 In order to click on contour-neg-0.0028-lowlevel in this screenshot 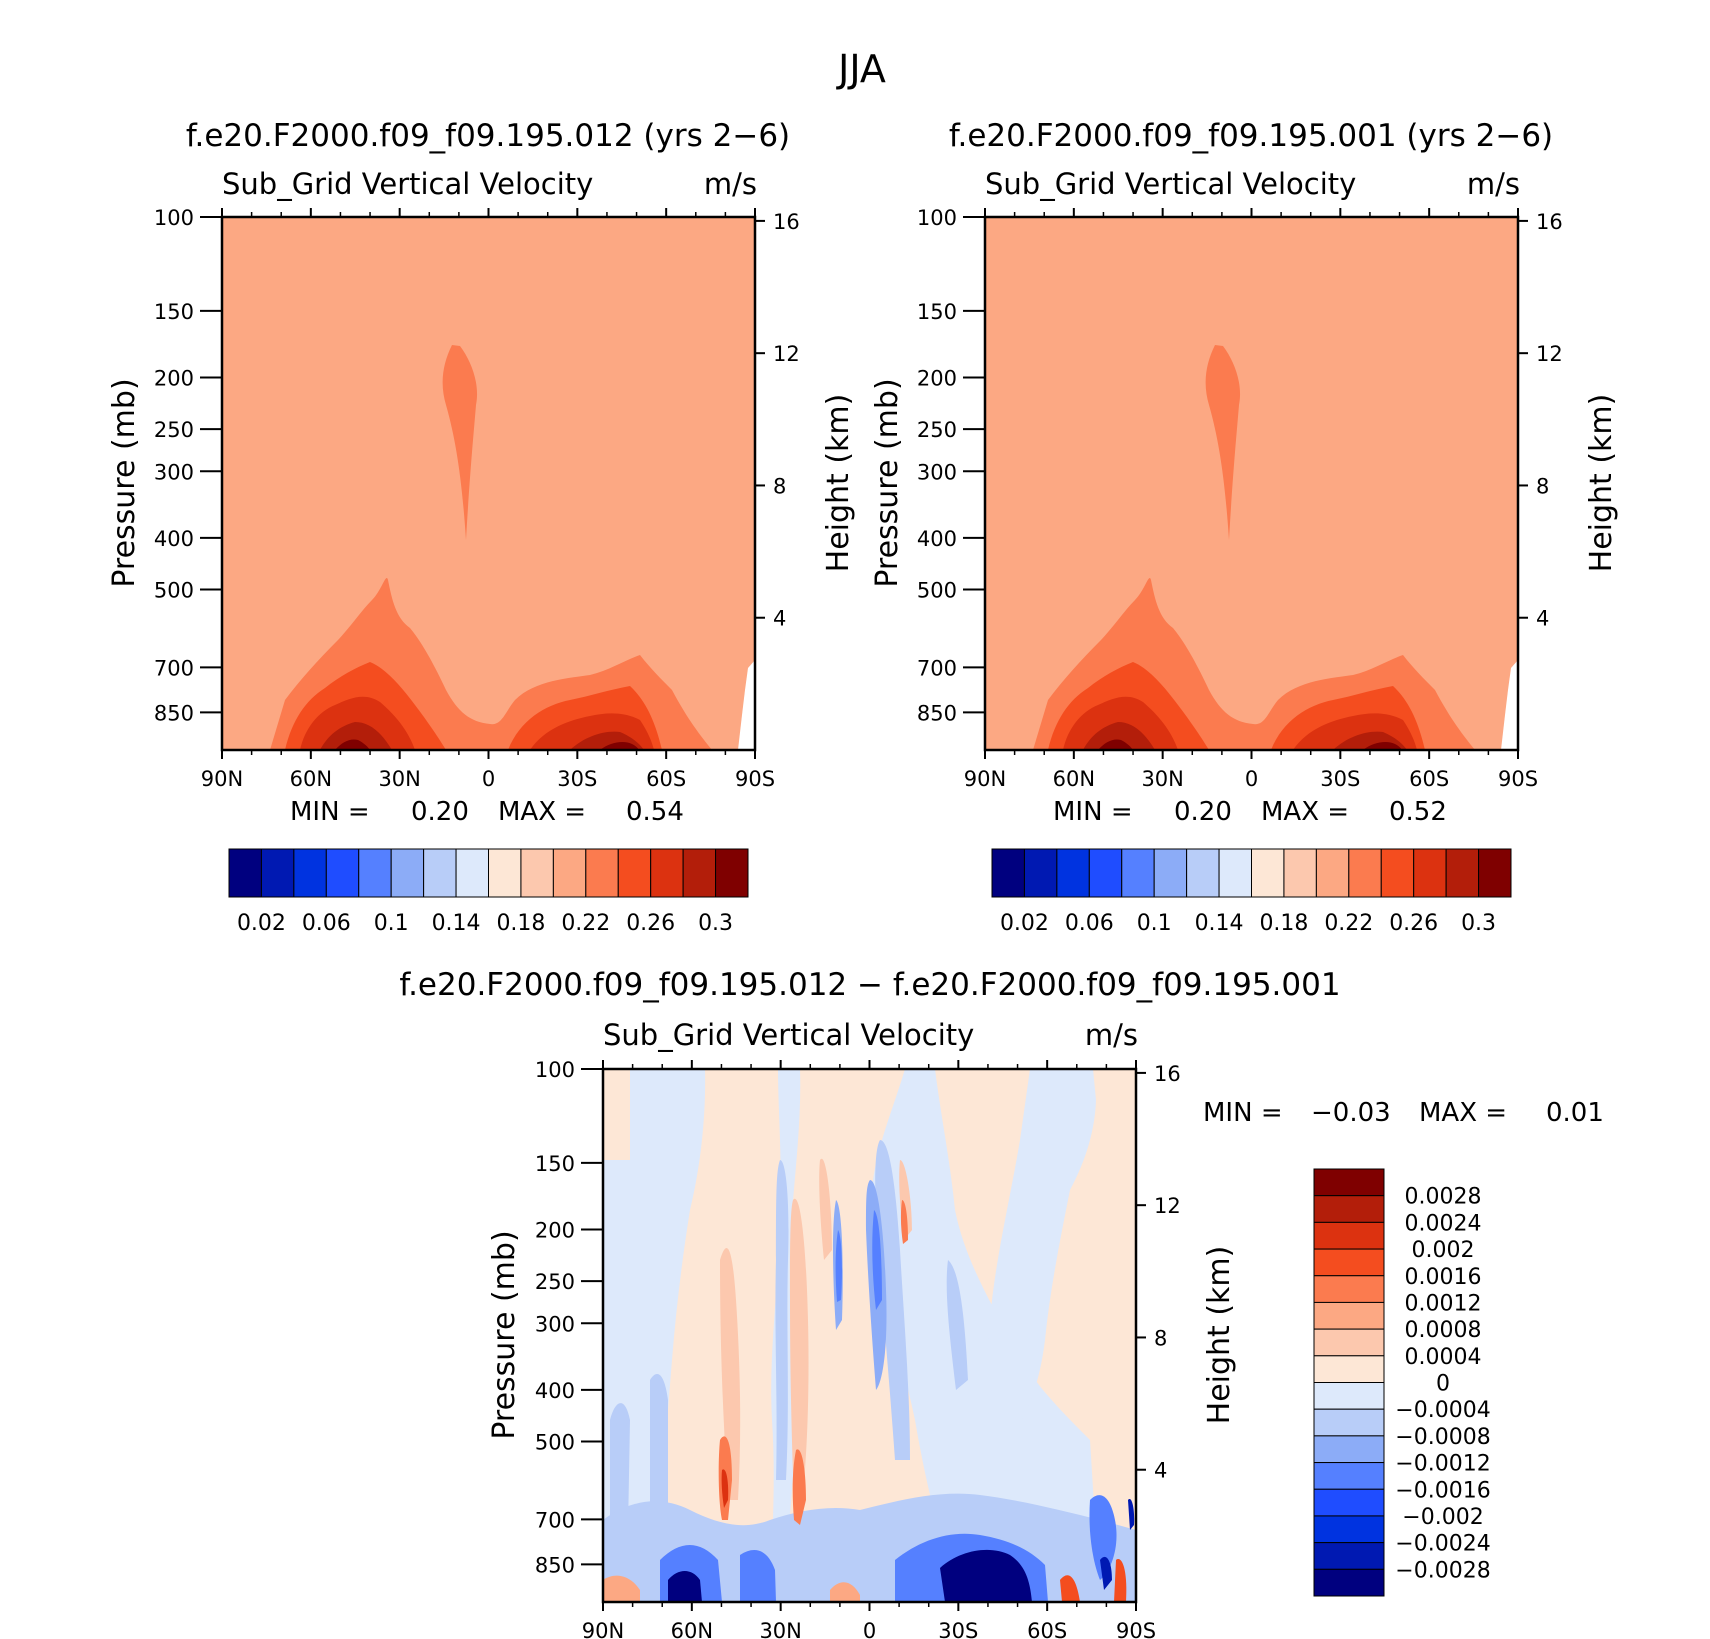, I will do `click(850, 1575)`.